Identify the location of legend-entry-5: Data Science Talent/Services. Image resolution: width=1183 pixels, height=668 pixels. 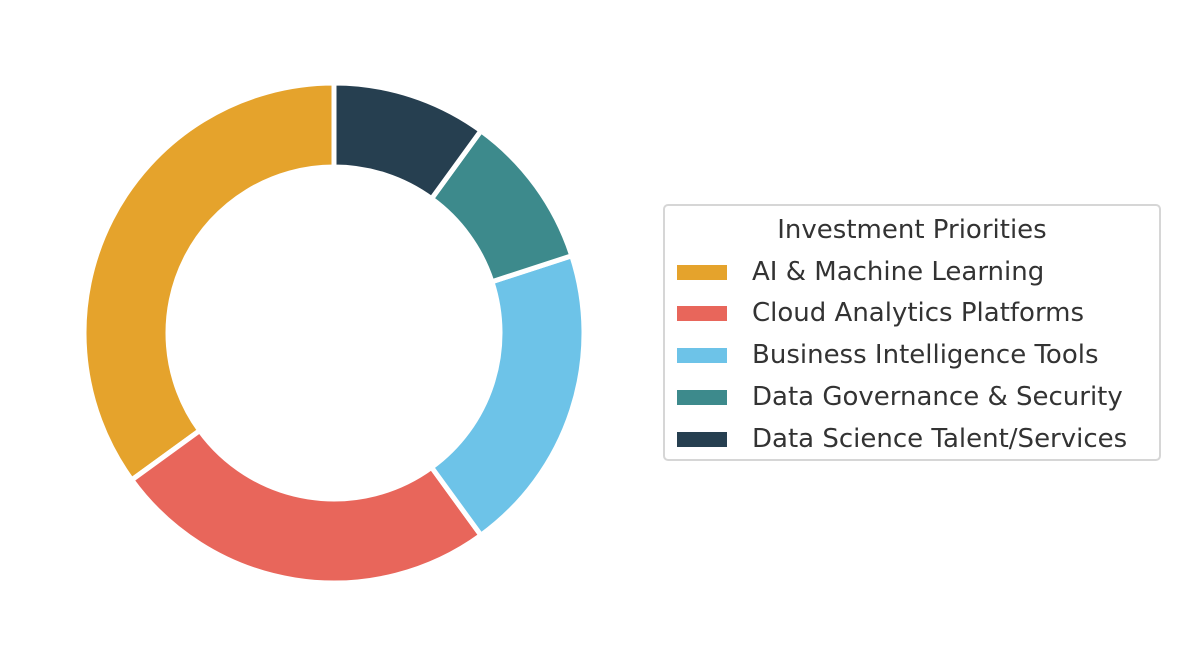
(902, 439).